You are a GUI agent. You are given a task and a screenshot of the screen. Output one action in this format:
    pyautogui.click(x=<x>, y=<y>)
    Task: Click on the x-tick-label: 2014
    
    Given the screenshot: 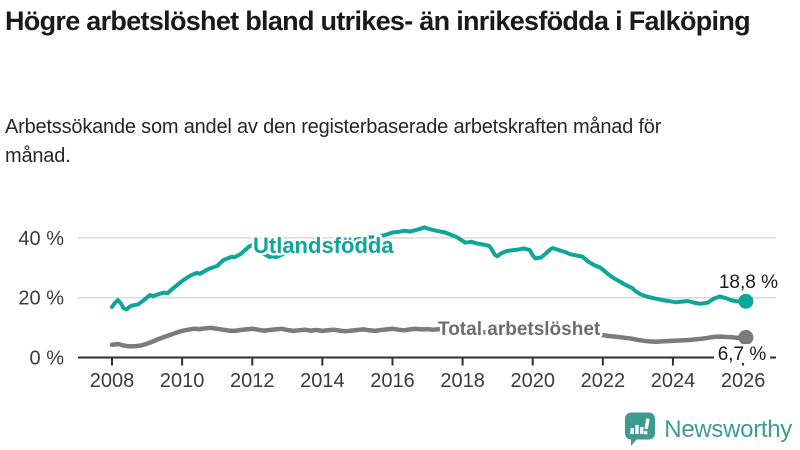 What is the action you would take?
    pyautogui.click(x=322, y=381)
    